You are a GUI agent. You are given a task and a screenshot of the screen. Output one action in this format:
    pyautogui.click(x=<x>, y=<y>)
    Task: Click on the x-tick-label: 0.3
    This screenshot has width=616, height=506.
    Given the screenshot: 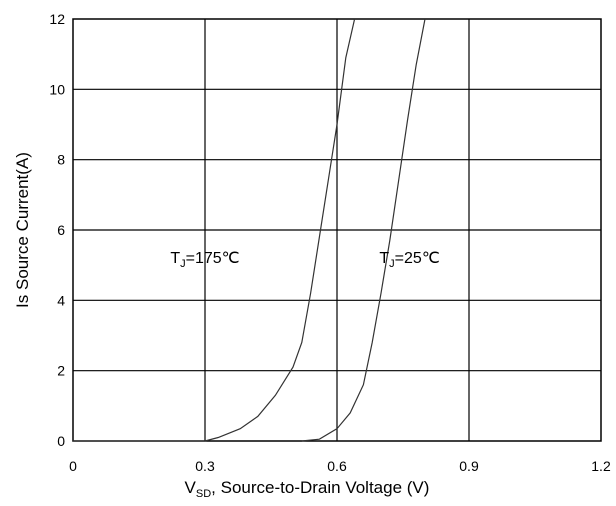 What is the action you would take?
    pyautogui.click(x=205, y=466)
    